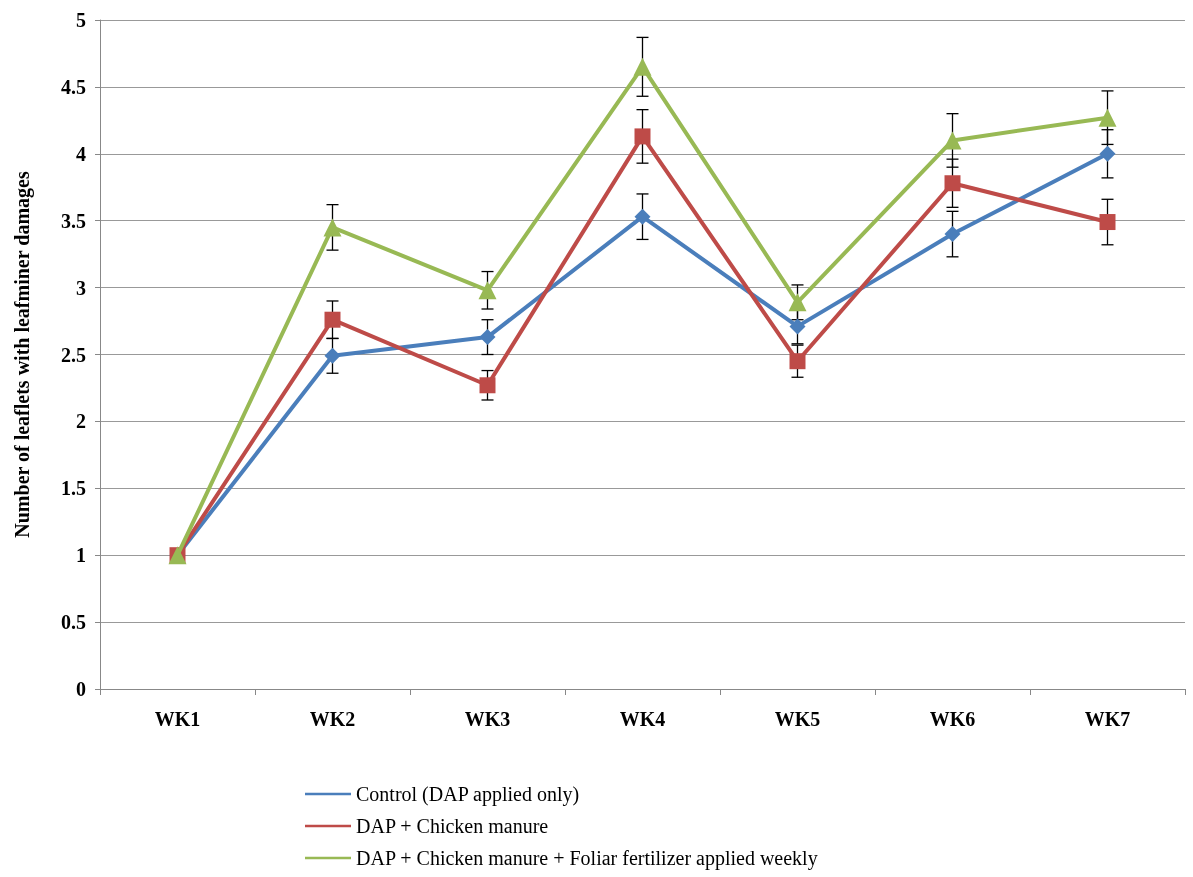 This screenshot has width=1193, height=877. What do you see at coordinates (642, 719) in the screenshot?
I see `x-tick-label: WK4` at bounding box center [642, 719].